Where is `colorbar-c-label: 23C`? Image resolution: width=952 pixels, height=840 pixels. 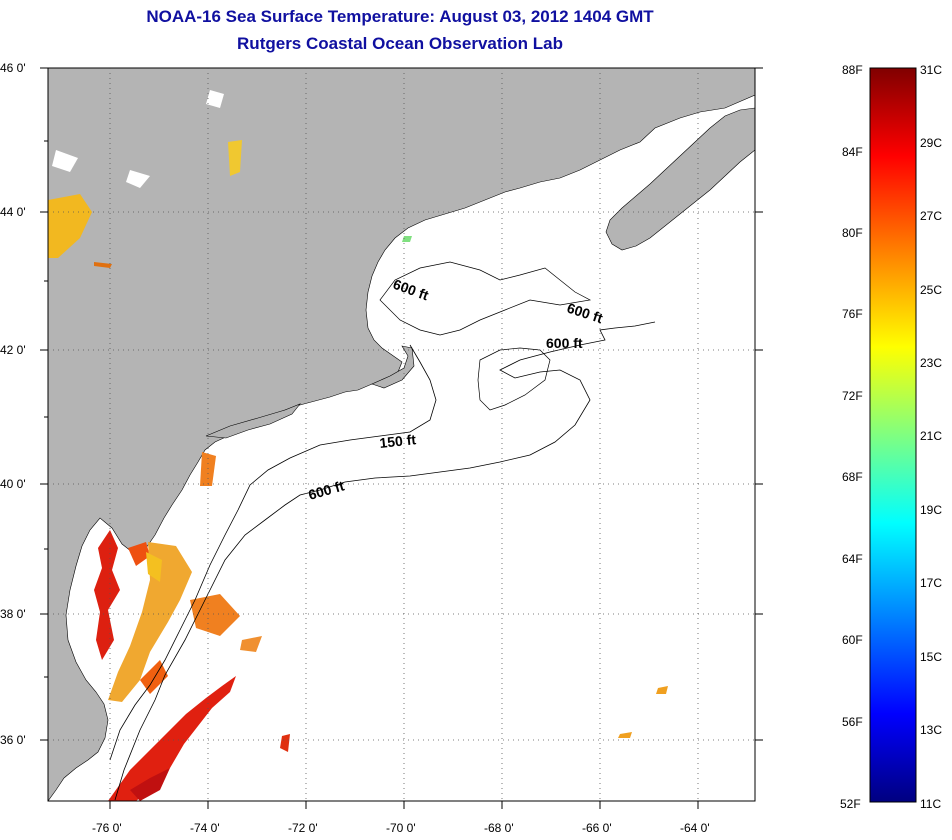
colorbar-c-label: 23C is located at coordinates (931, 363).